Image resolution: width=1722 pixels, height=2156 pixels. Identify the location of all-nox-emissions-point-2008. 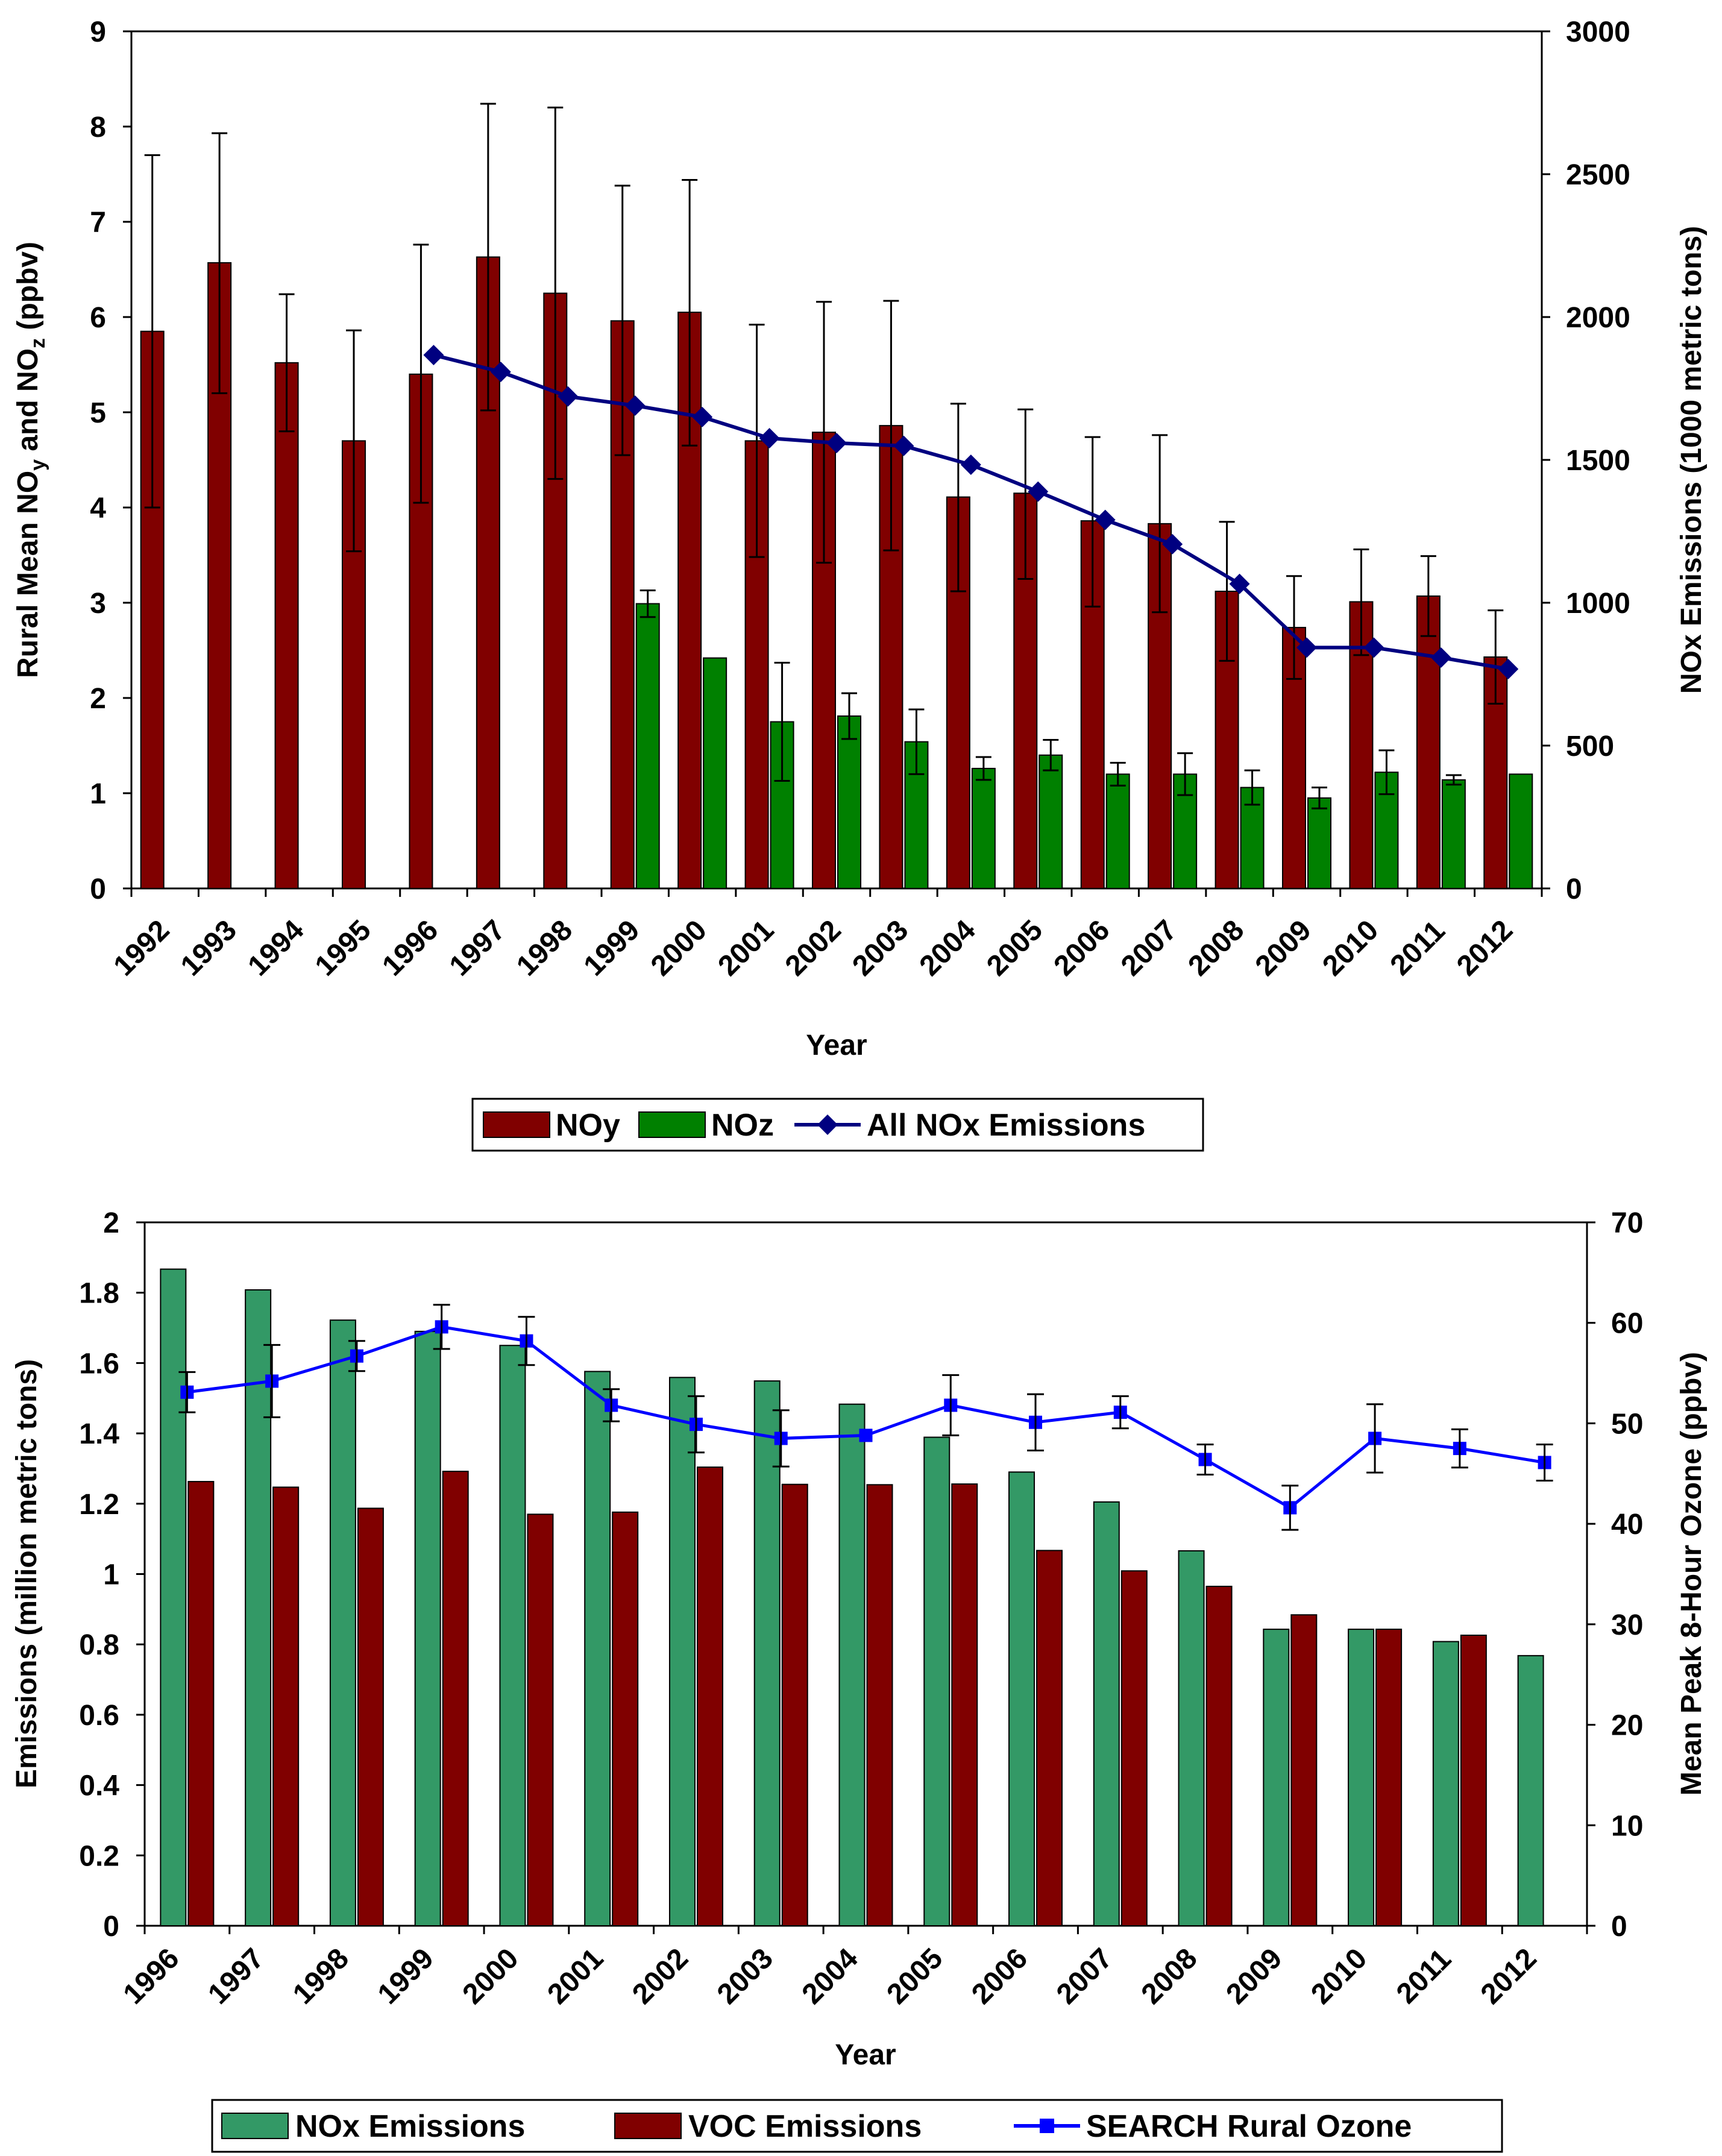
(1240, 583).